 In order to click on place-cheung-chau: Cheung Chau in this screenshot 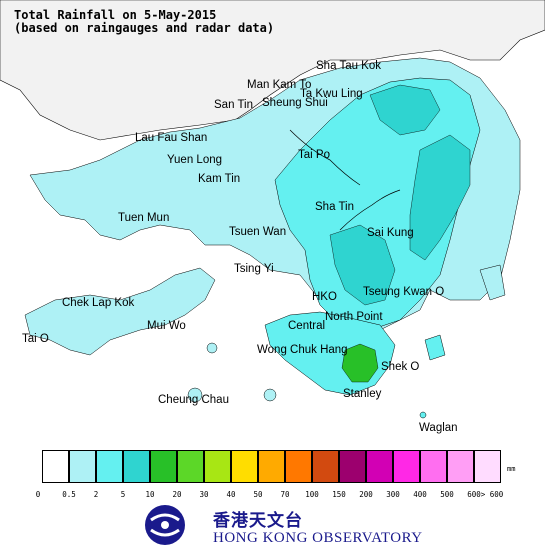, I will do `click(193, 400)`.